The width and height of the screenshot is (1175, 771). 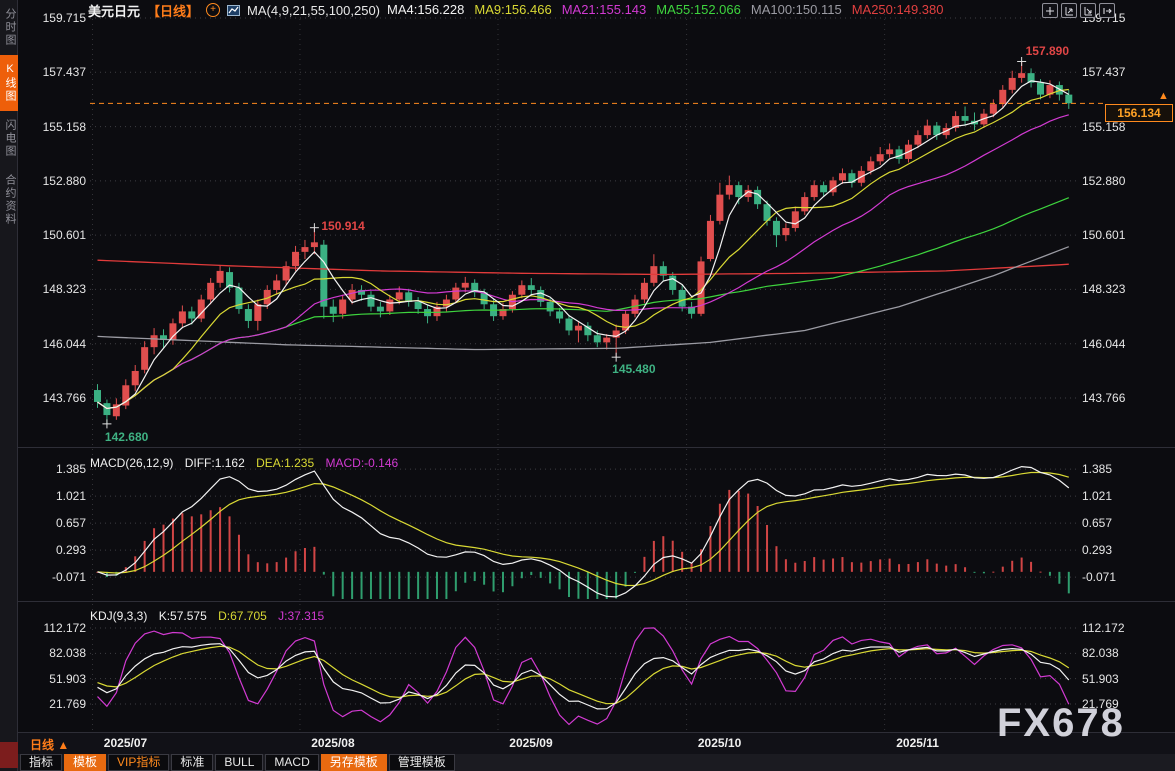 What do you see at coordinates (10, 27) in the screenshot?
I see `sidebar-item-time-share-chart: 分时图` at bounding box center [10, 27].